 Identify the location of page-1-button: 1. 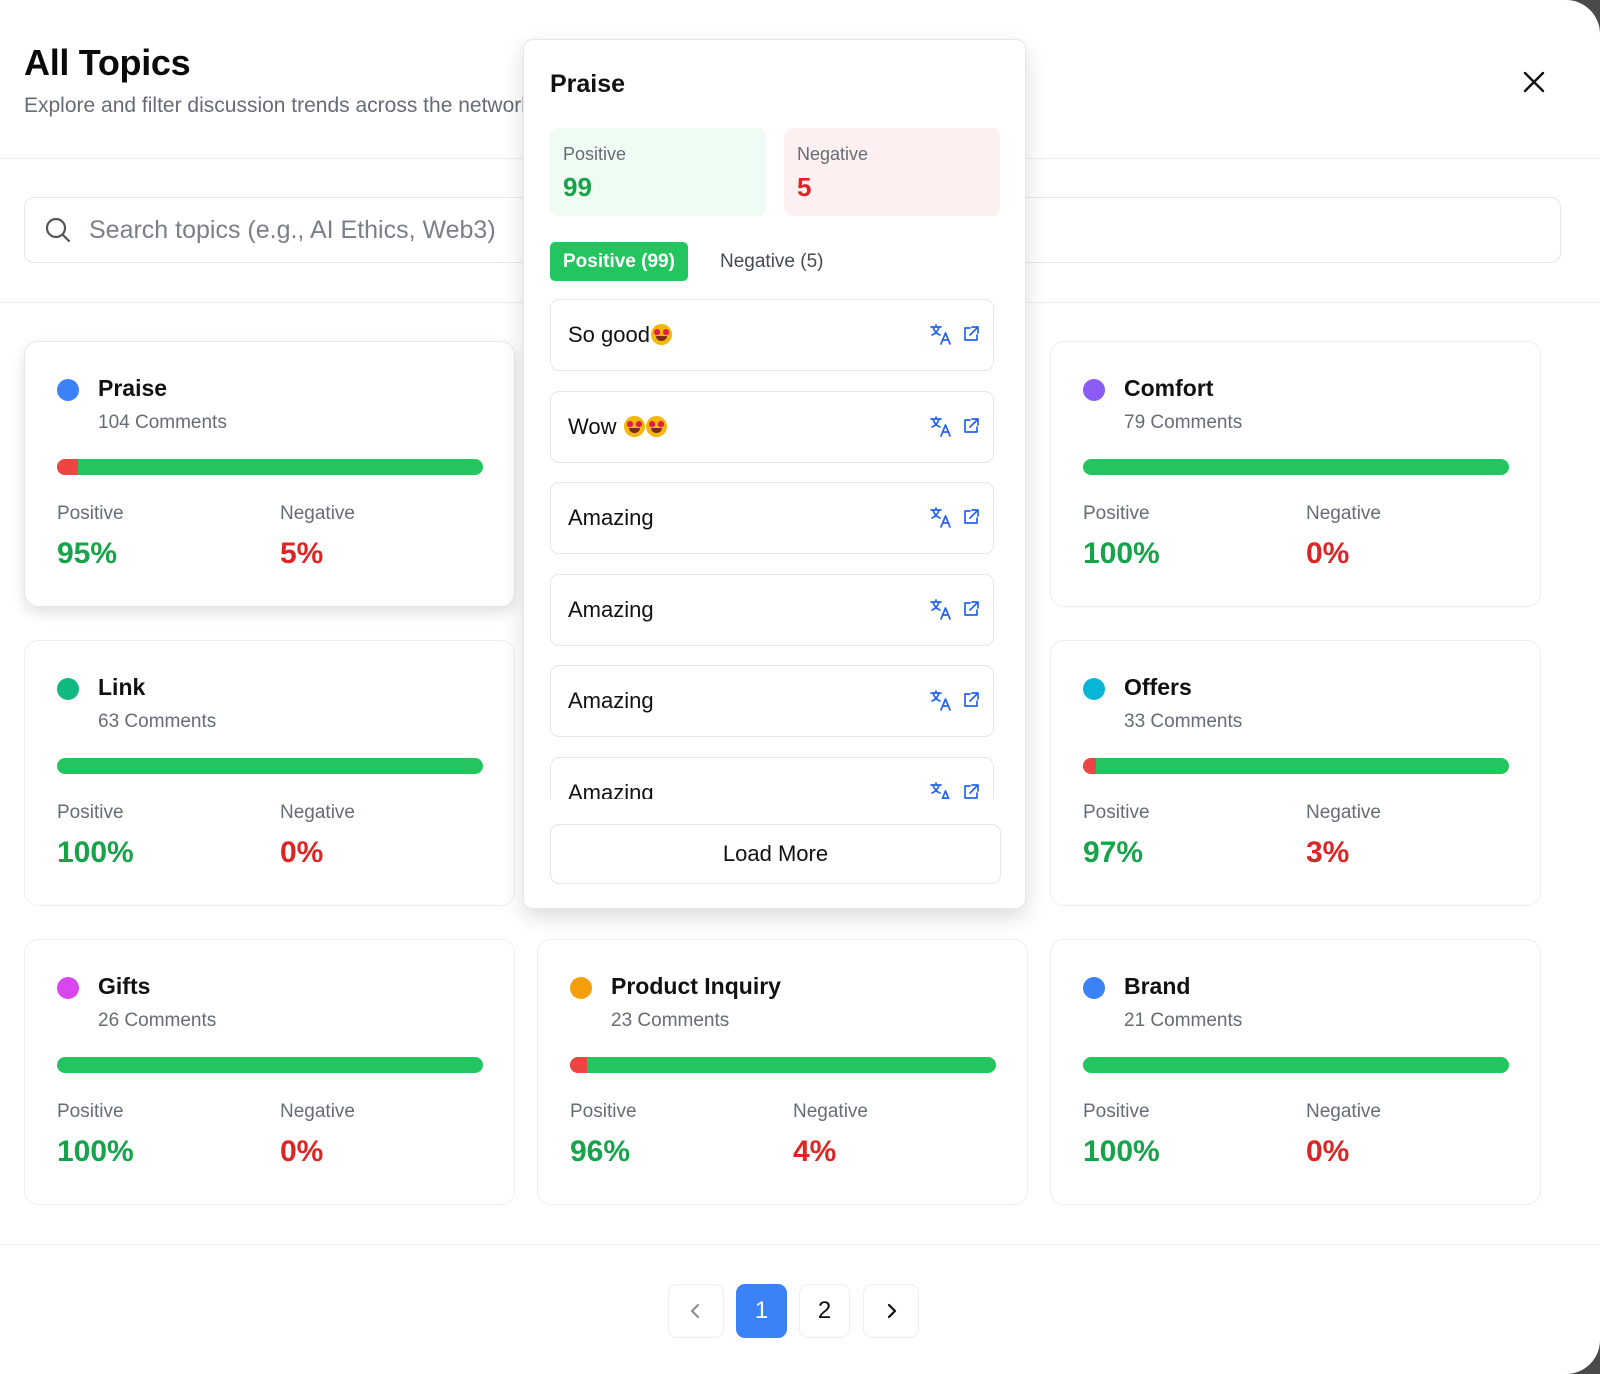
(761, 1311).